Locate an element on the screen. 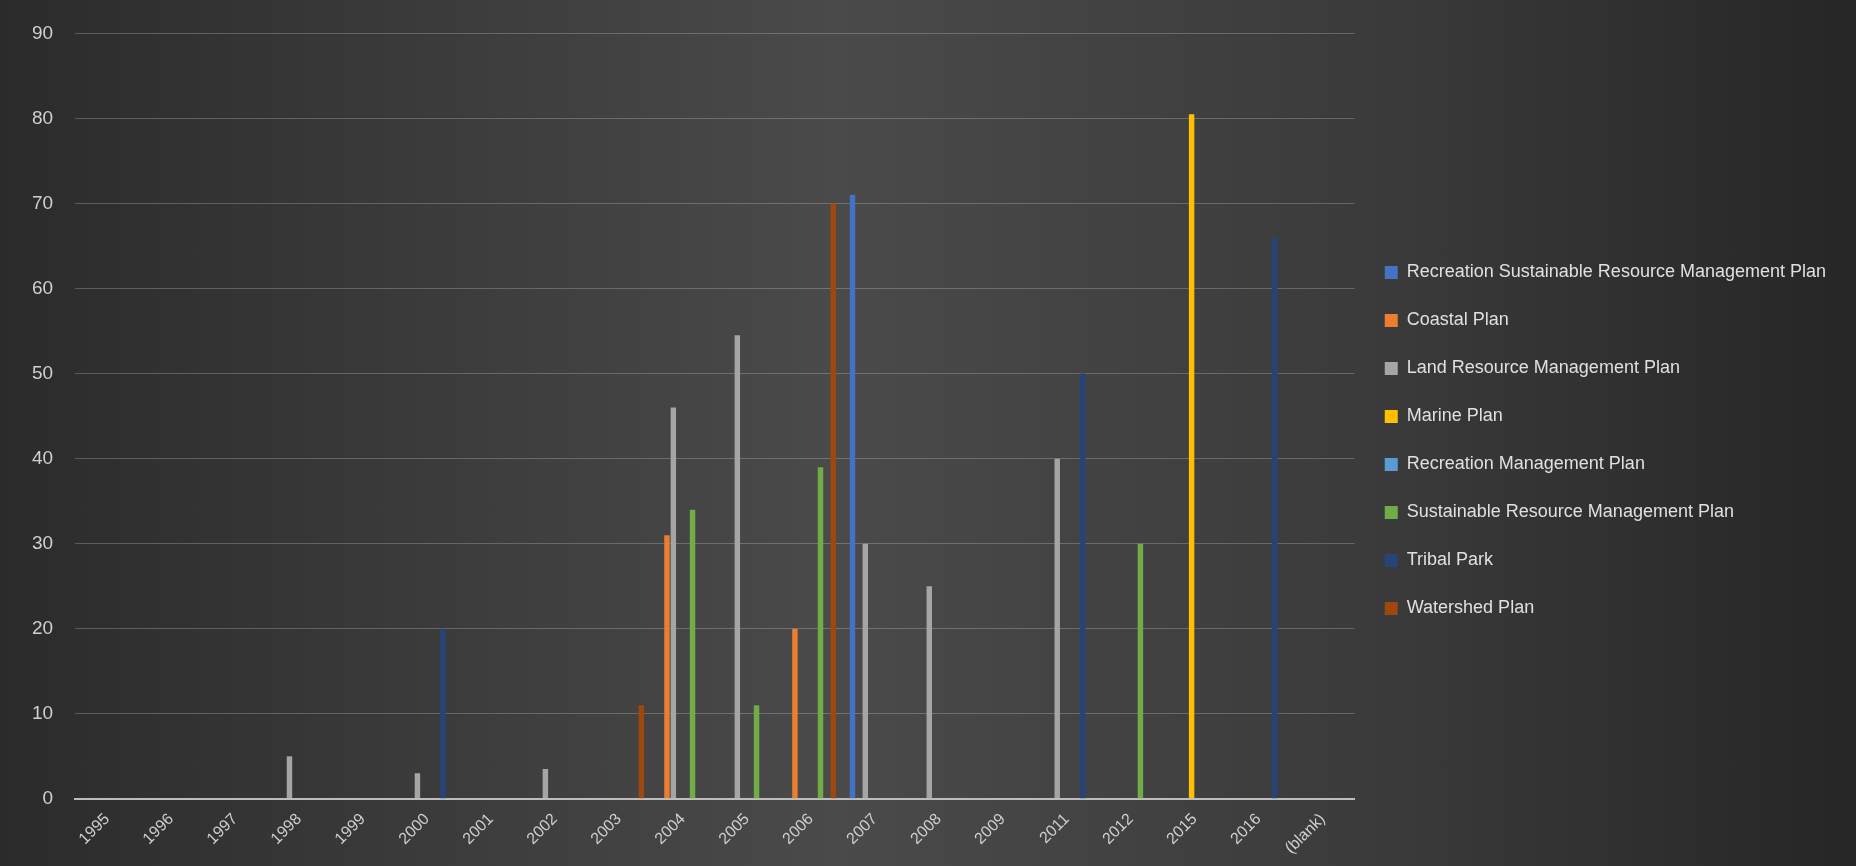 The height and width of the screenshot is (866, 1856). y-tick-label: 30 is located at coordinates (42, 542).